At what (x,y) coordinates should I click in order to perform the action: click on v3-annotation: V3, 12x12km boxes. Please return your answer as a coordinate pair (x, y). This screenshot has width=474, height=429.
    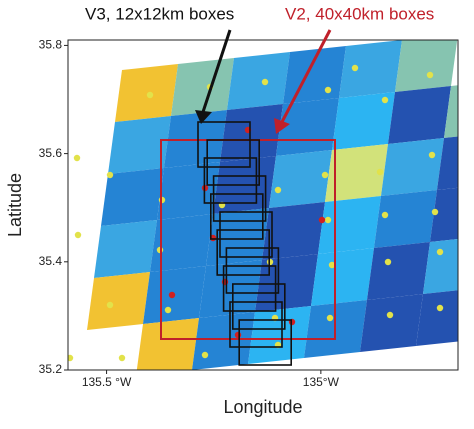
    Looking at the image, I should click on (159, 13).